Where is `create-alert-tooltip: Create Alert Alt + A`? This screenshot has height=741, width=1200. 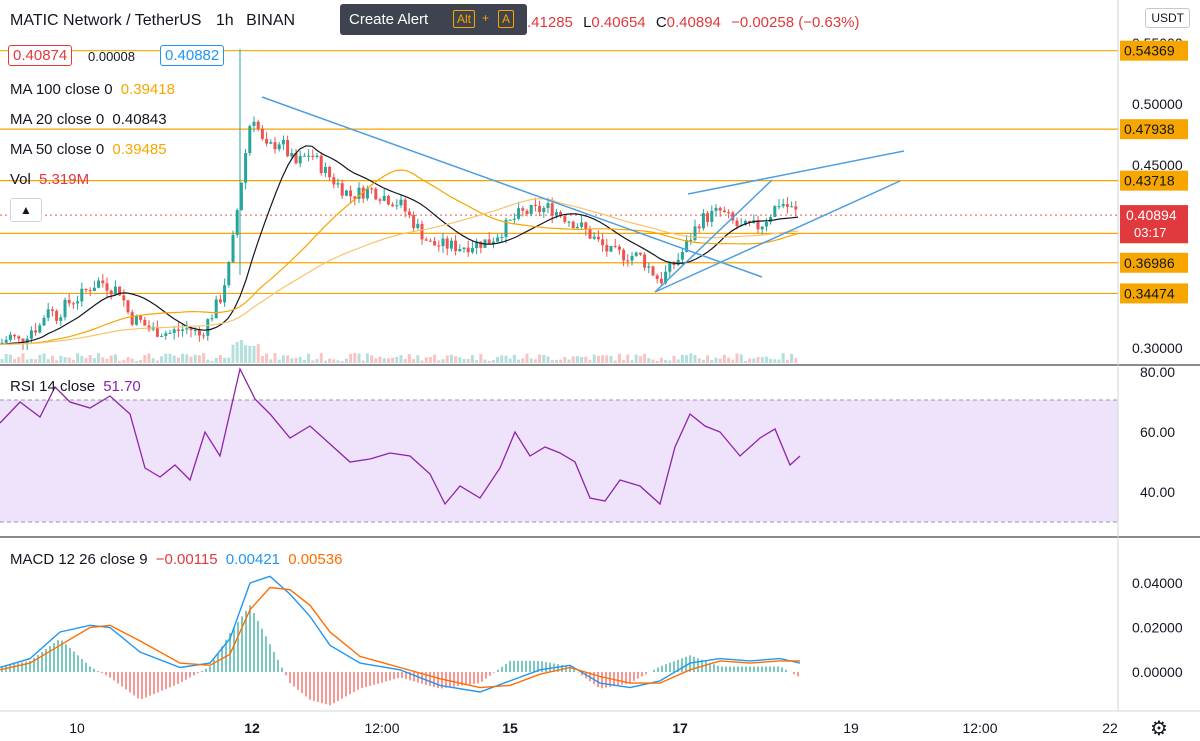 create-alert-tooltip: Create Alert Alt + A is located at coordinates (433, 19).